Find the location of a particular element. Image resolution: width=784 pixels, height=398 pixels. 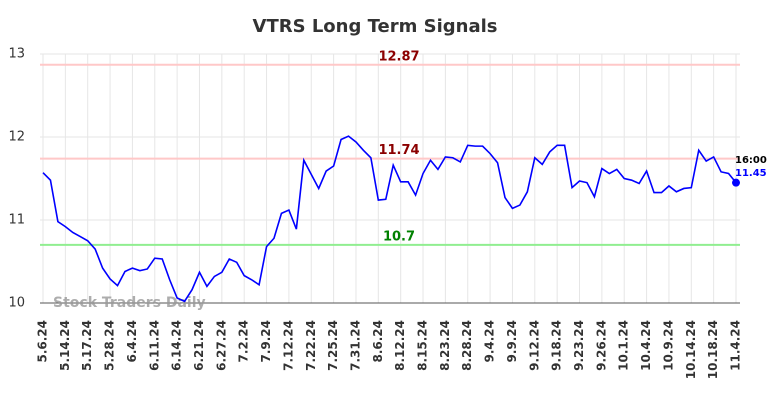

x-tick-label: 9.4.24 is located at coordinates (490, 341).